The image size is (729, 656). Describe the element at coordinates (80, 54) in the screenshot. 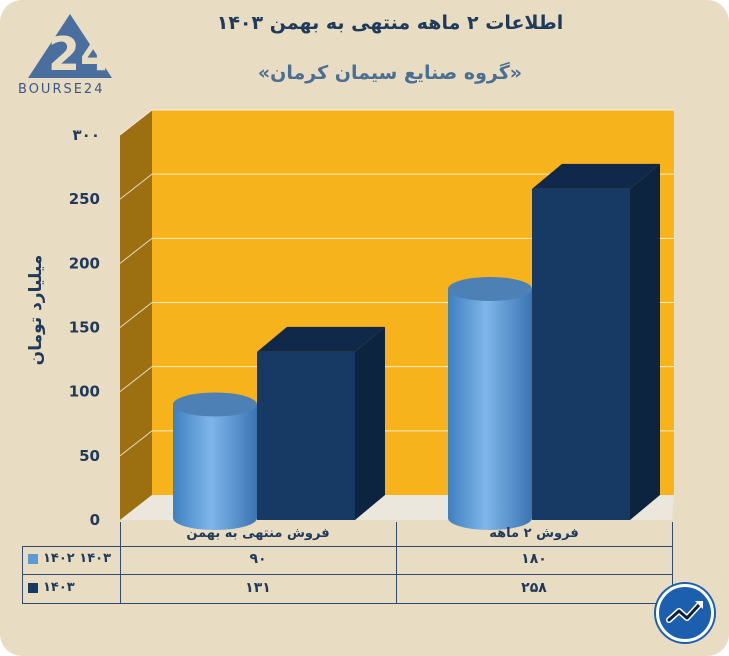

I see `svg-text: 24` at that location.